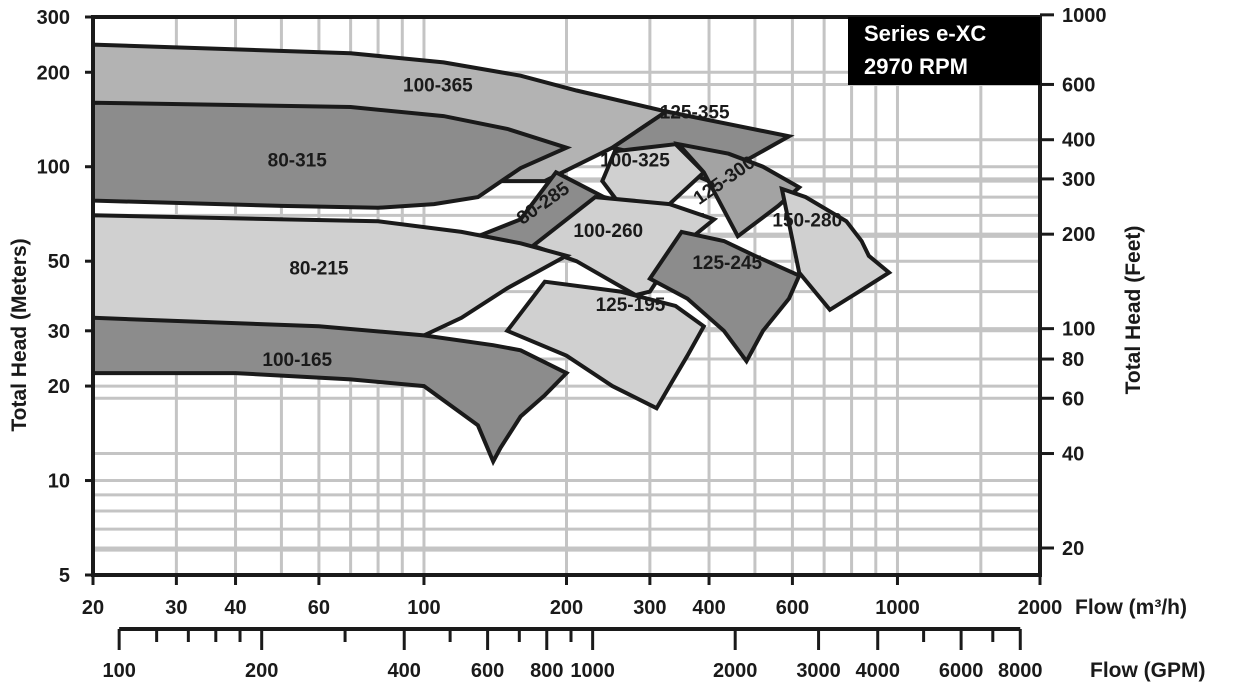  What do you see at coordinates (53, 168) in the screenshot?
I see `y-left-tick-label: 100` at bounding box center [53, 168].